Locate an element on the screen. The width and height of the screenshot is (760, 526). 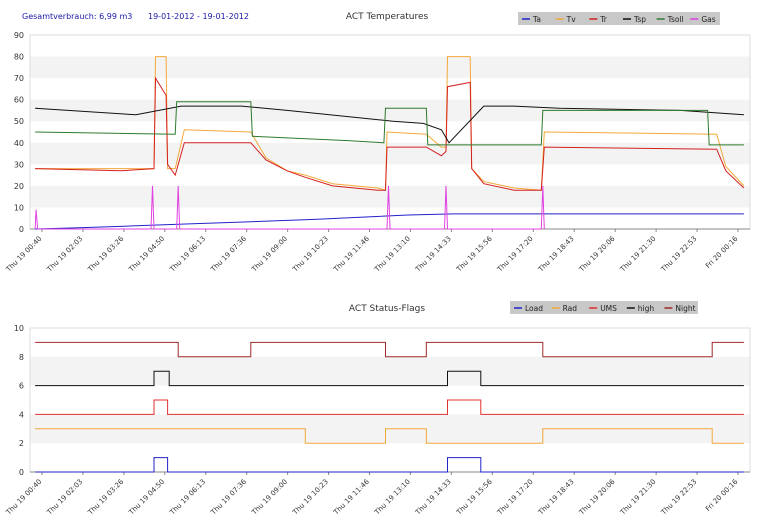
status-x-tick-label: Thu 19 22:53 is located at coordinates (678, 497).